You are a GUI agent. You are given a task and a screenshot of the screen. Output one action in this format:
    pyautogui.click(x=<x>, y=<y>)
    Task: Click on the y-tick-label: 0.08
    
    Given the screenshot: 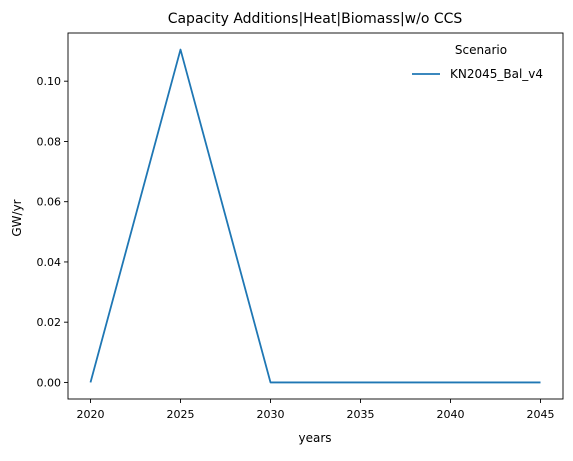 What is the action you would take?
    pyautogui.click(x=49, y=141)
    